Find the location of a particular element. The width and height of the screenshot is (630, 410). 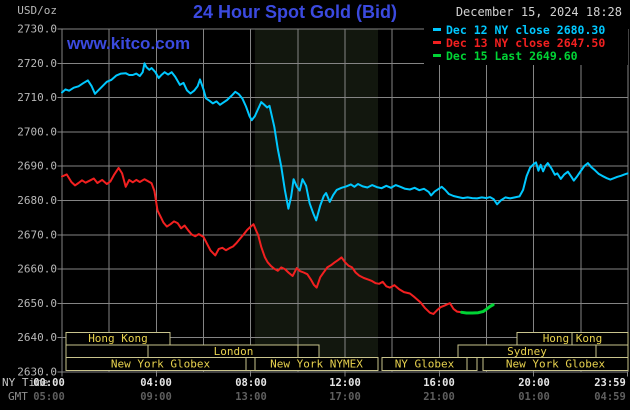

kitco-watermark-link: www.kitco.com is located at coordinates (129, 43).